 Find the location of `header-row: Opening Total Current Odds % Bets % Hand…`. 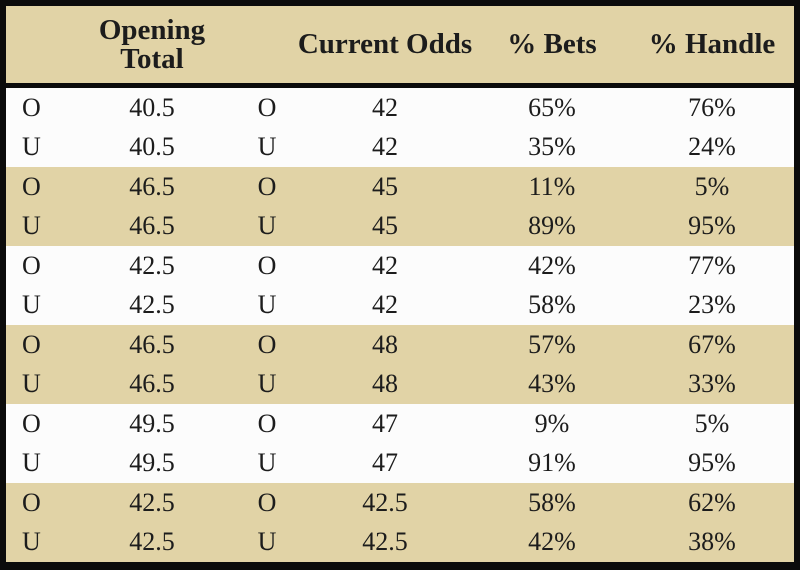

header-row: Opening Total Current Odds % Bets % Hand… is located at coordinates (400, 47).